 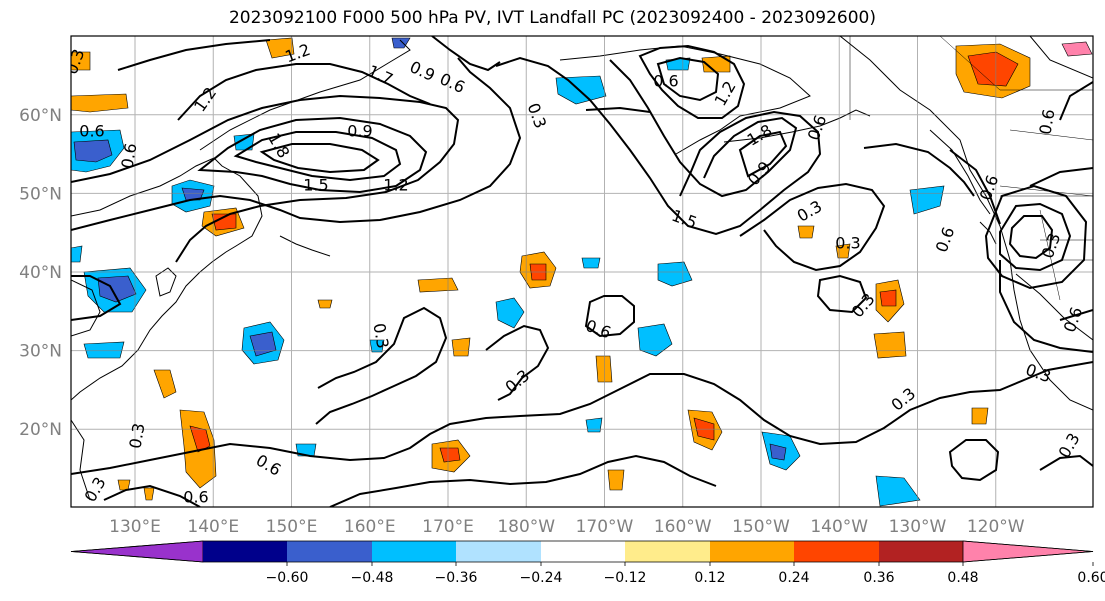 What do you see at coordinates (793, 578) in the screenshot?
I see `colorbar-tick-label: 0.24` at bounding box center [793, 578].